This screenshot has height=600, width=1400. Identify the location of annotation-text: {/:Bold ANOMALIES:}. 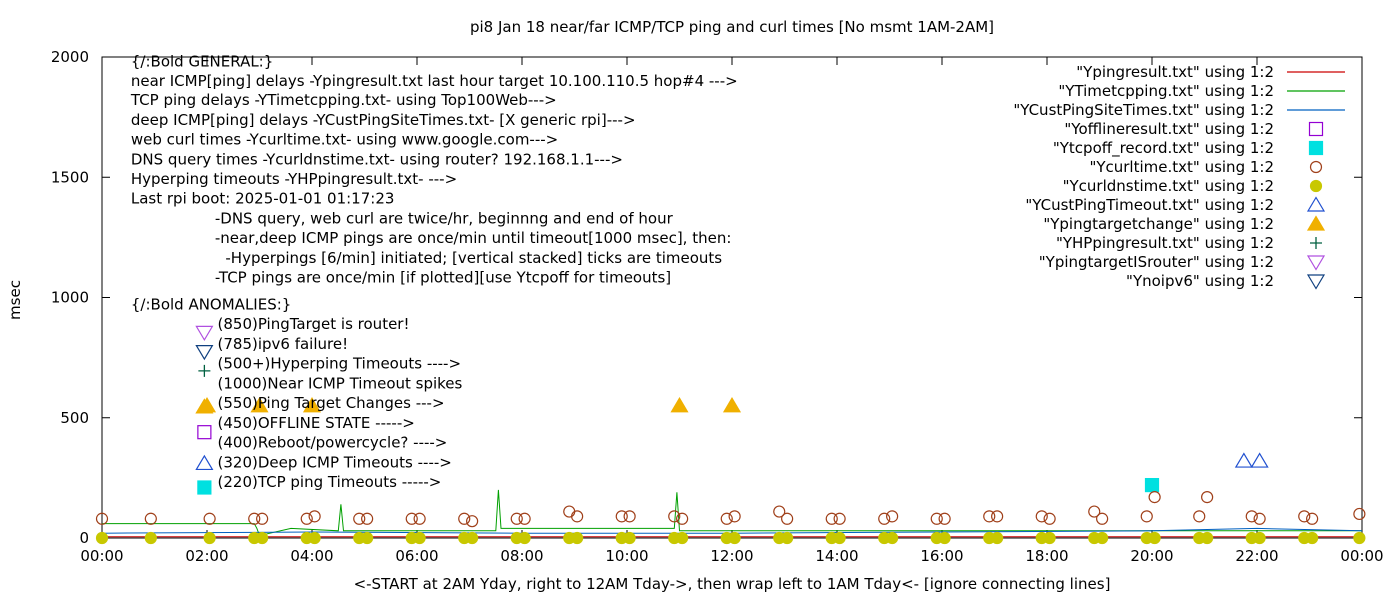
(211, 305).